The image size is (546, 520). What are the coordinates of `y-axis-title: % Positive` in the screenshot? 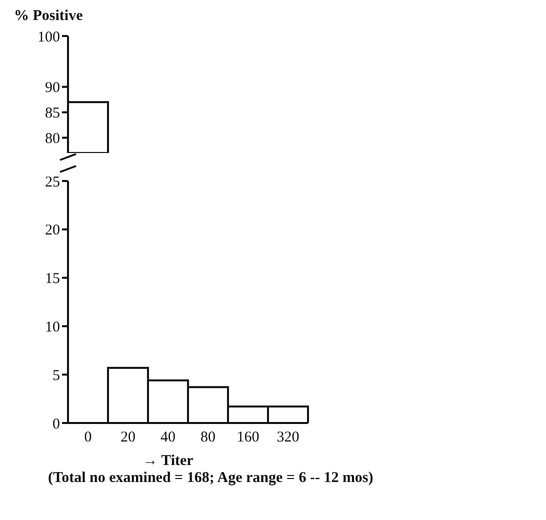 It's located at (48, 17).